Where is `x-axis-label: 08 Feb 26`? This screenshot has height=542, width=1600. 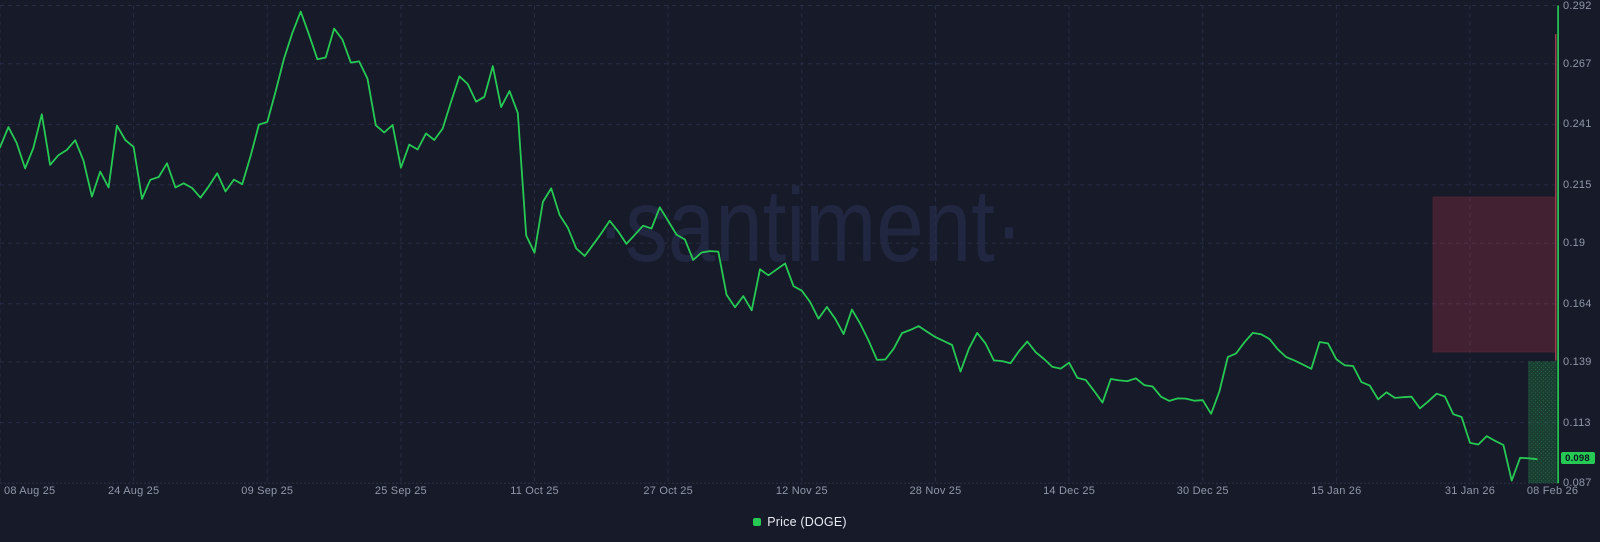 x-axis-label: 08 Feb 26 is located at coordinates (1552, 490).